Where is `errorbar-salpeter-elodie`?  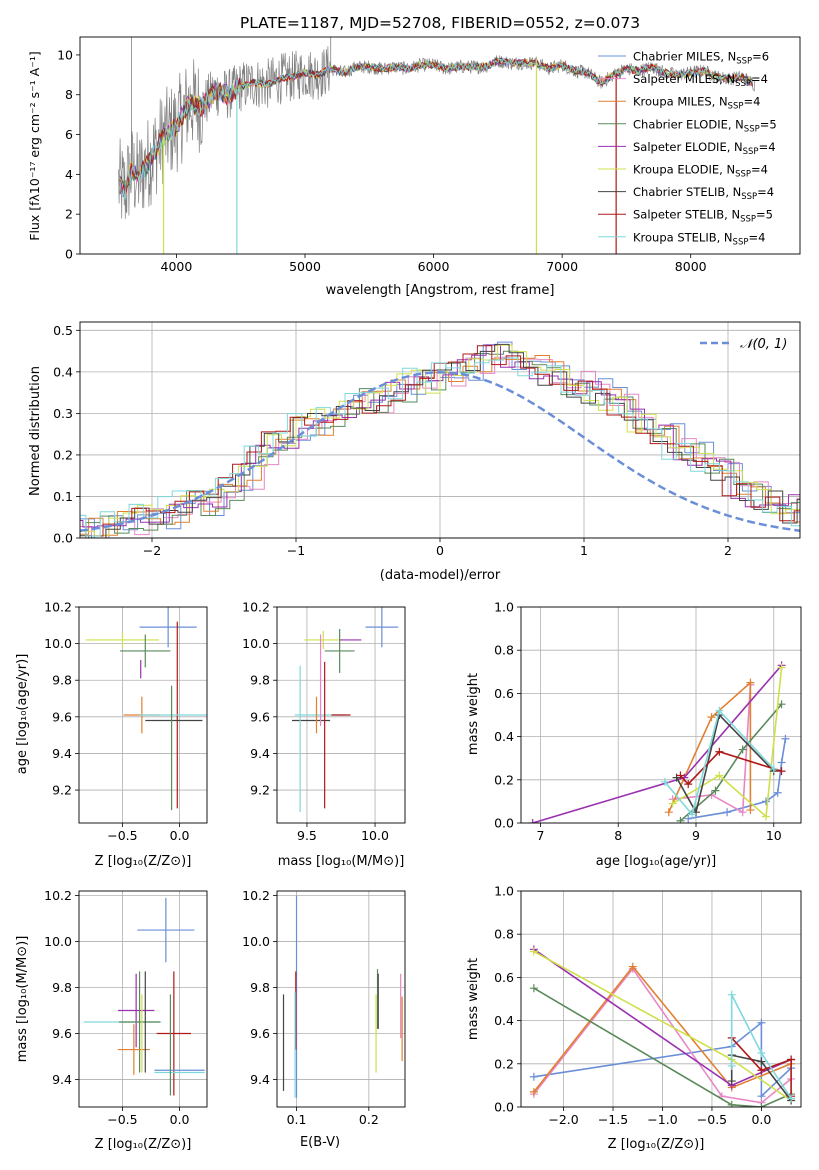 errorbar-salpeter-elodie is located at coordinates (136, 1010).